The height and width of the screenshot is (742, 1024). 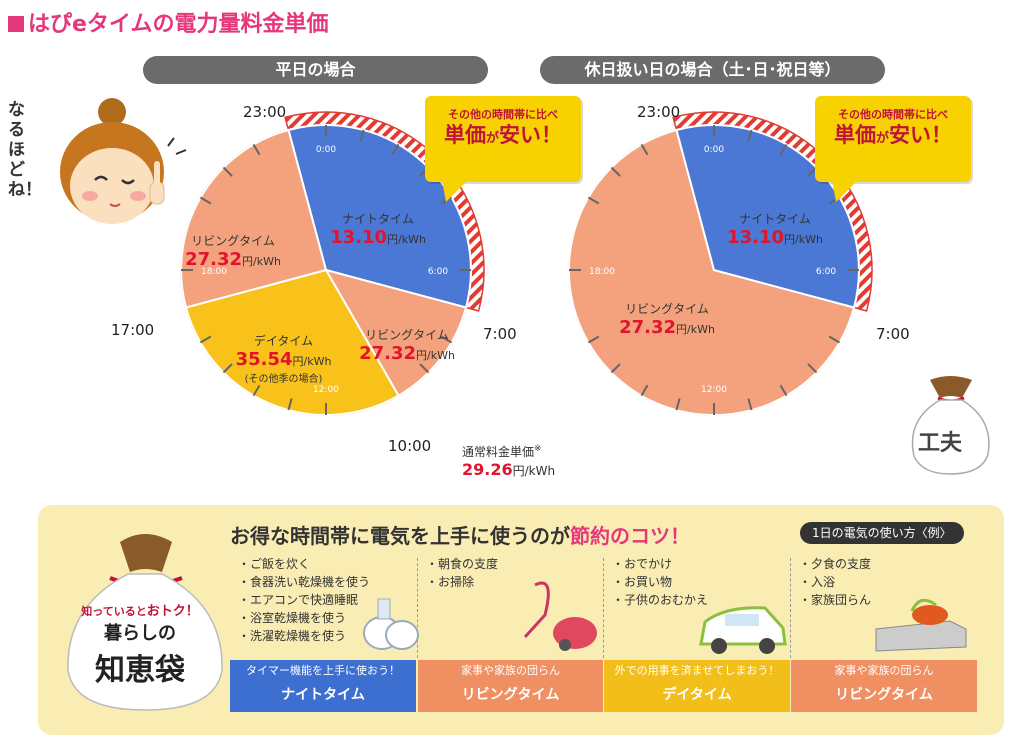 I want to click on holiday-night-label: ナイトタイム 13.10円/kWh, so click(x=775, y=230).